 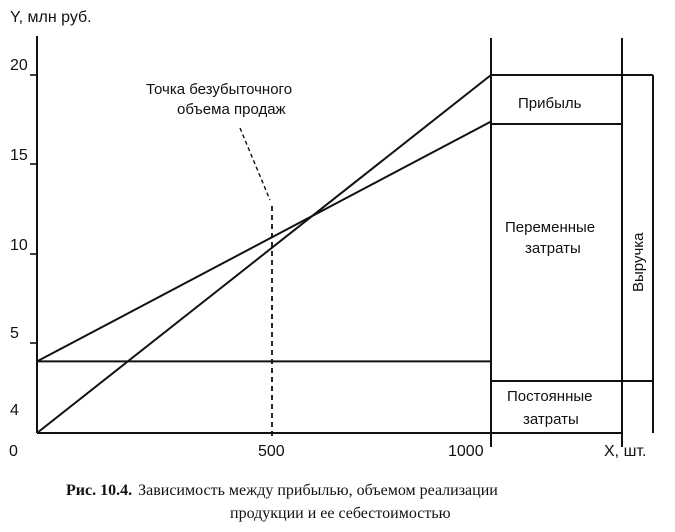 What do you see at coordinates (246, 451) in the screenshot?
I see `x-ticks: 0 500 1000` at bounding box center [246, 451].